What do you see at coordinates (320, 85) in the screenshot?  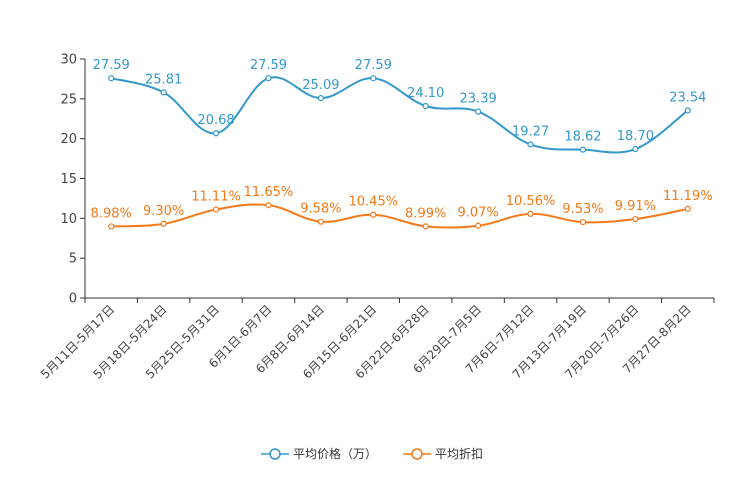 I see `data-label-0: 25.09` at bounding box center [320, 85].